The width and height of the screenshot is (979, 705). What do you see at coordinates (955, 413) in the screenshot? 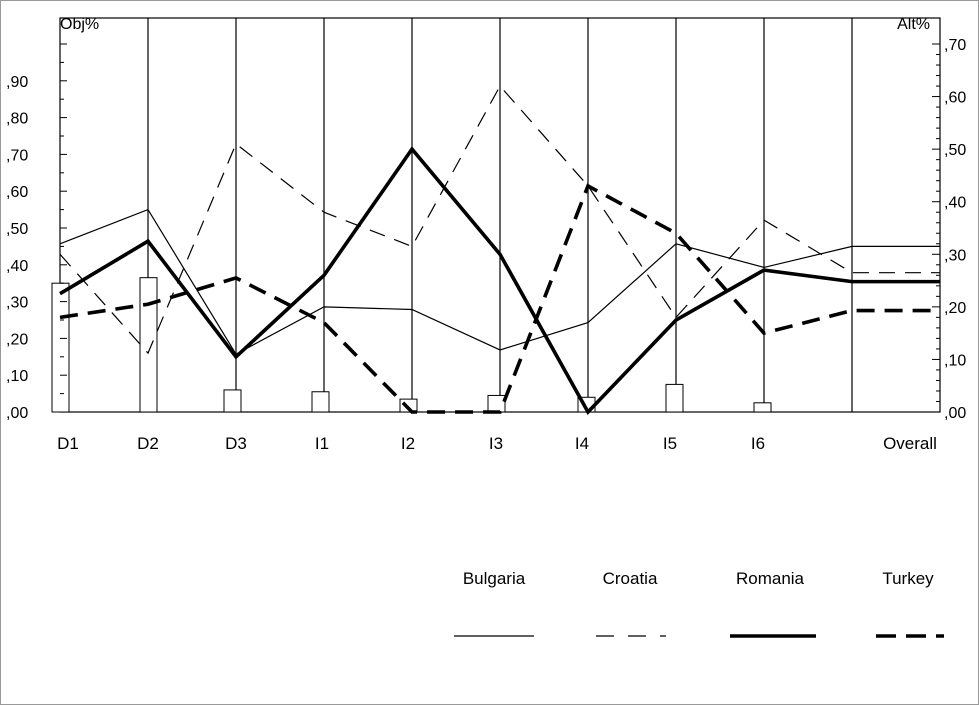
I see `right-tick-label: ,00` at bounding box center [955, 413].